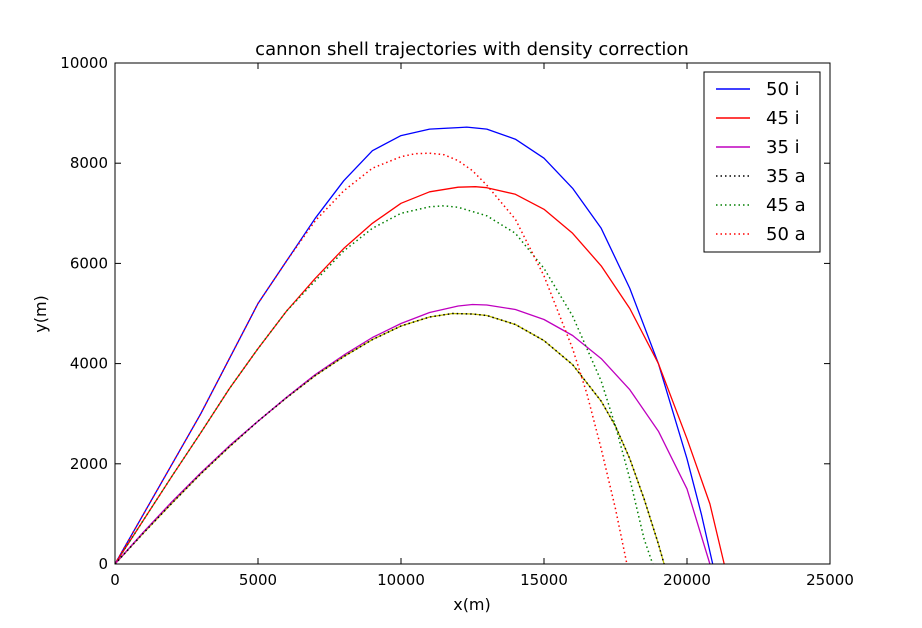 The width and height of the screenshot is (922, 628). Describe the element at coordinates (472, 604) in the screenshot. I see `x-axis-label: x(m)` at that location.